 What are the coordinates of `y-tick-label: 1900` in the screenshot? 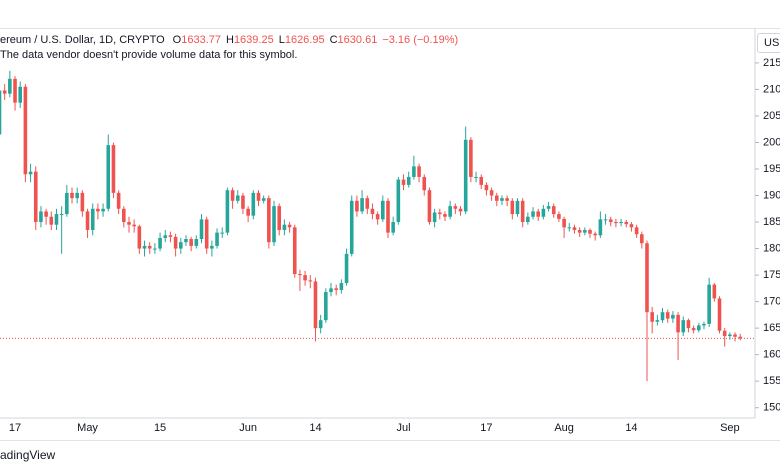 It's located at (771, 195).